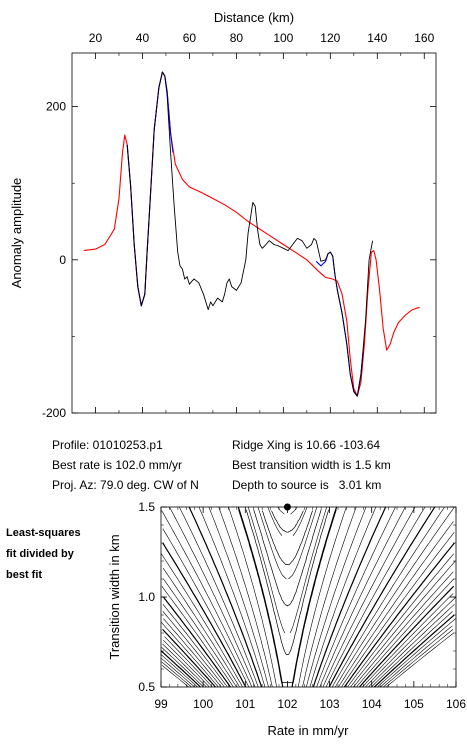 Image resolution: width=467 pixels, height=745 pixels. I want to click on bottom-x-tick-label: 104, so click(372, 704).